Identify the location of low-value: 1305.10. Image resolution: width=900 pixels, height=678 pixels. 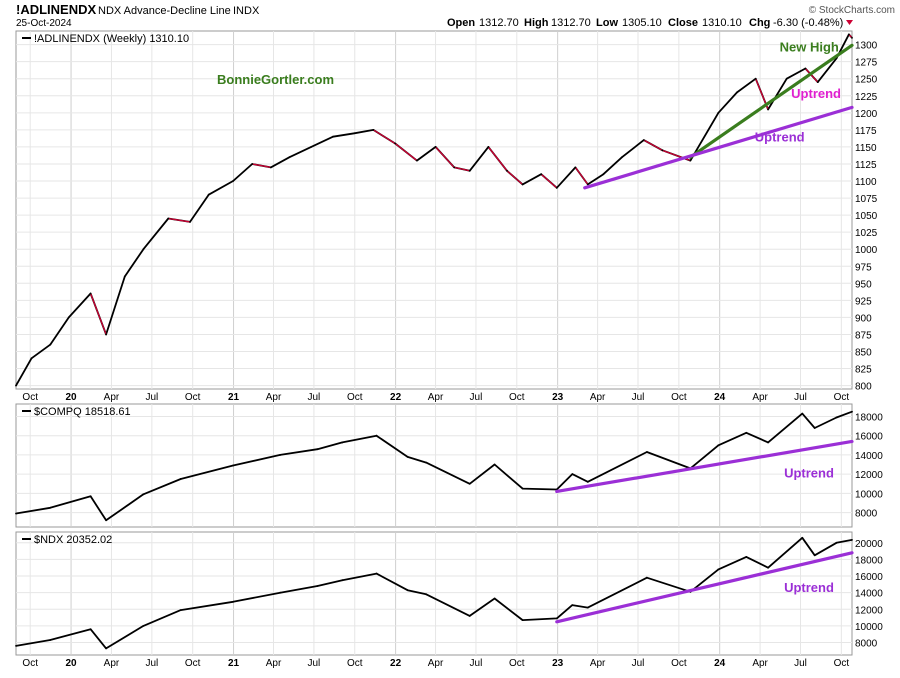
(642, 23).